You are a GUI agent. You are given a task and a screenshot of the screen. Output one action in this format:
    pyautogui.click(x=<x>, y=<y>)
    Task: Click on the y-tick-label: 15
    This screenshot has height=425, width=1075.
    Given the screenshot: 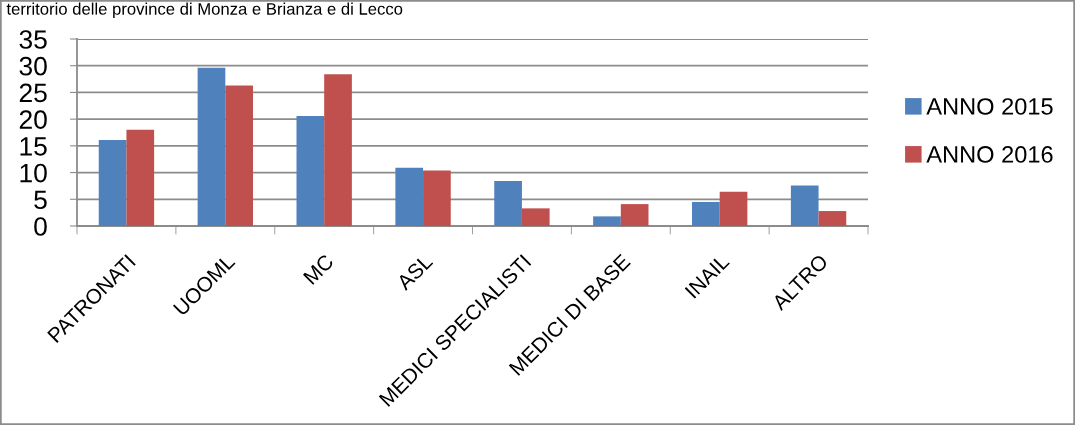 What is the action you would take?
    pyautogui.click(x=33, y=146)
    